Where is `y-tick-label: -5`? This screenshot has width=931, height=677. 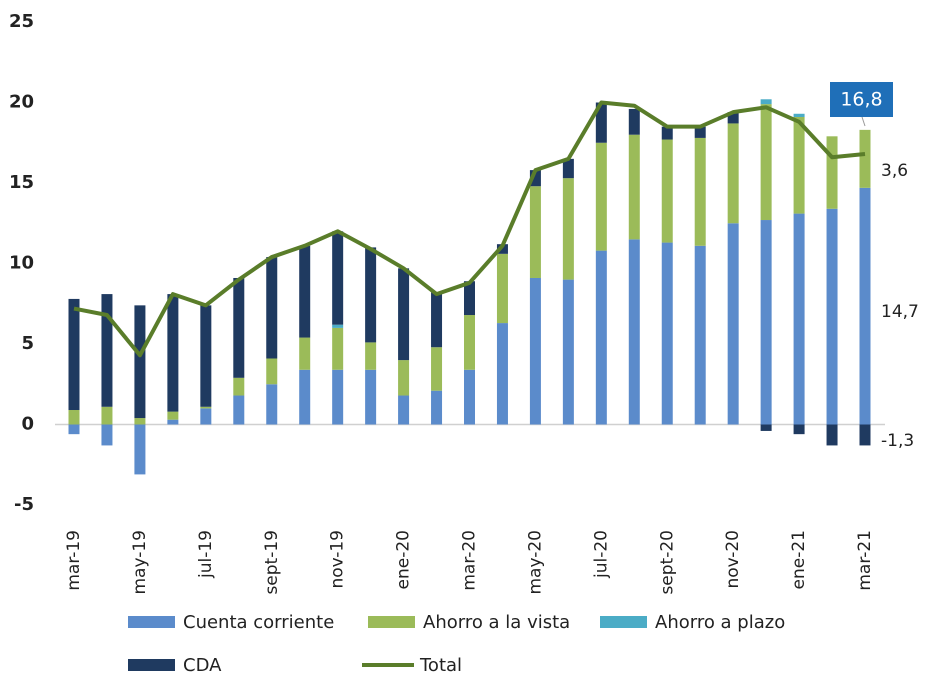
y-tick-label: -5 is located at coordinates (24, 504).